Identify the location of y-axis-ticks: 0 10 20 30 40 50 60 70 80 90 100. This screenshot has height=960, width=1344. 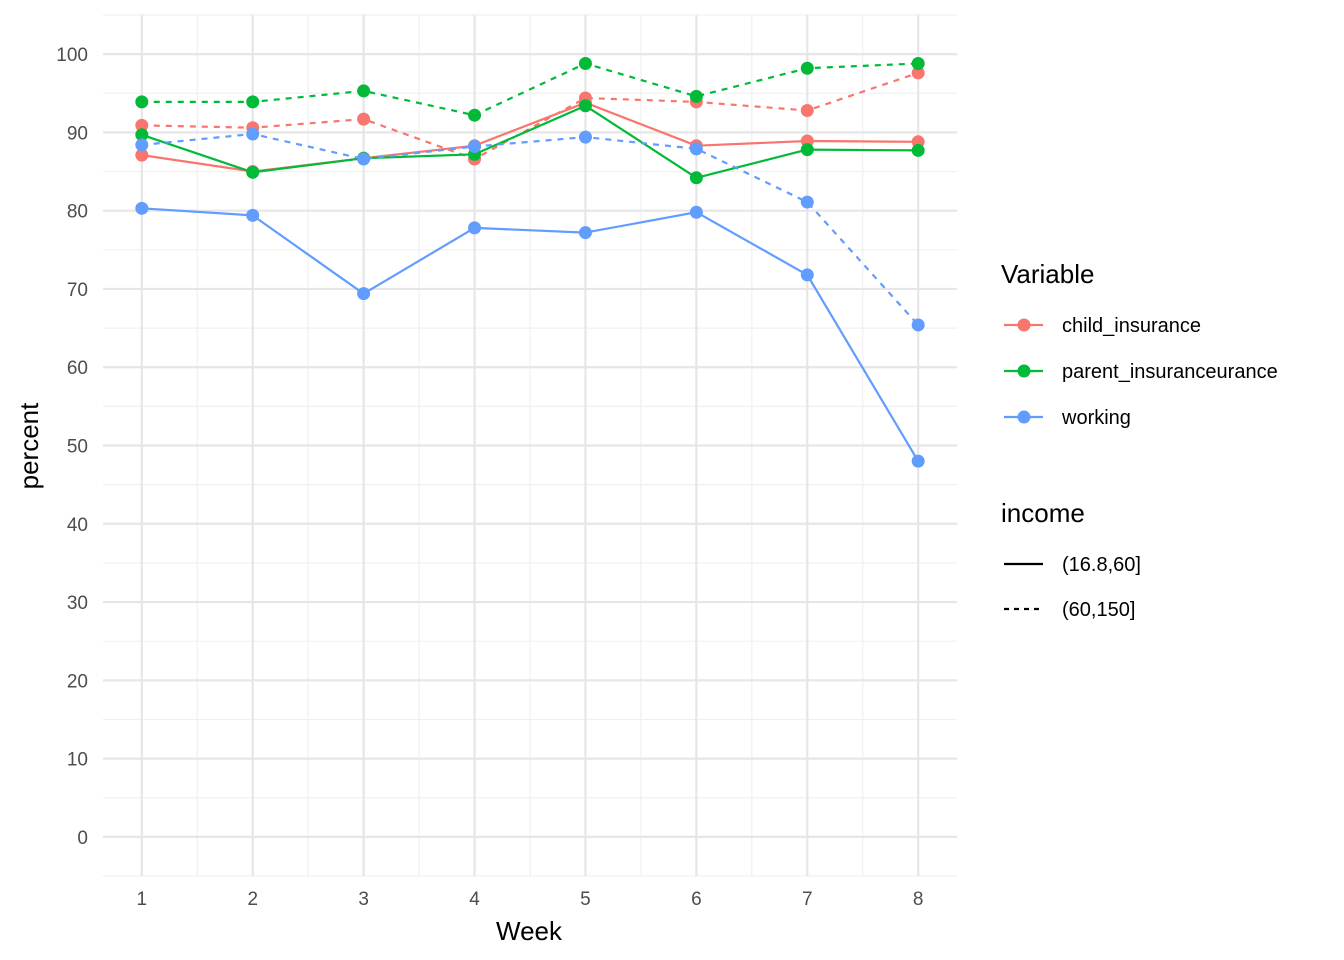
(72, 447).